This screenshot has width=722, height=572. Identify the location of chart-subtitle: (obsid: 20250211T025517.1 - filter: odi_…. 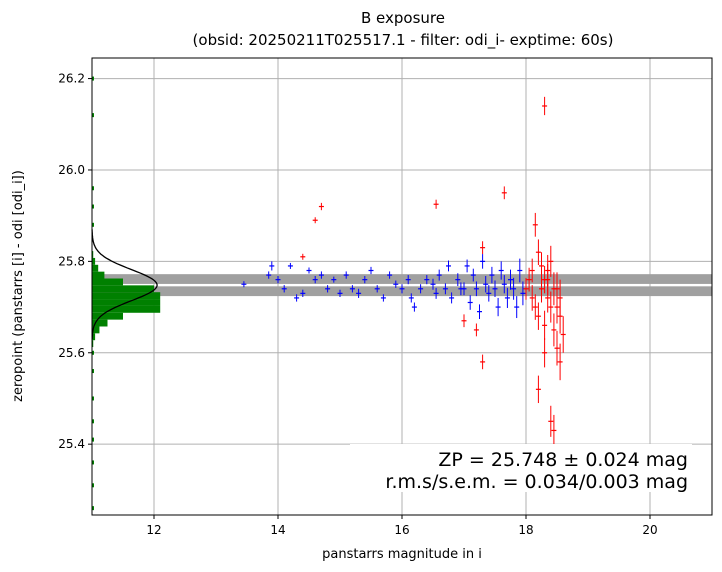
(403, 40).